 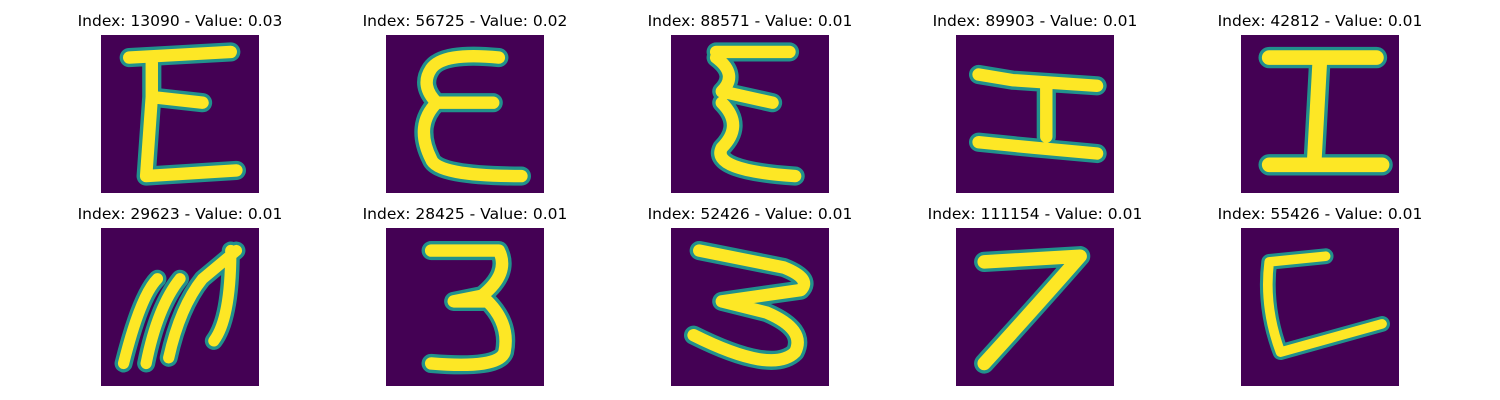 I want to click on panel-title-3: Index: 88571 - Value: 0.01, so click(x=750, y=21).